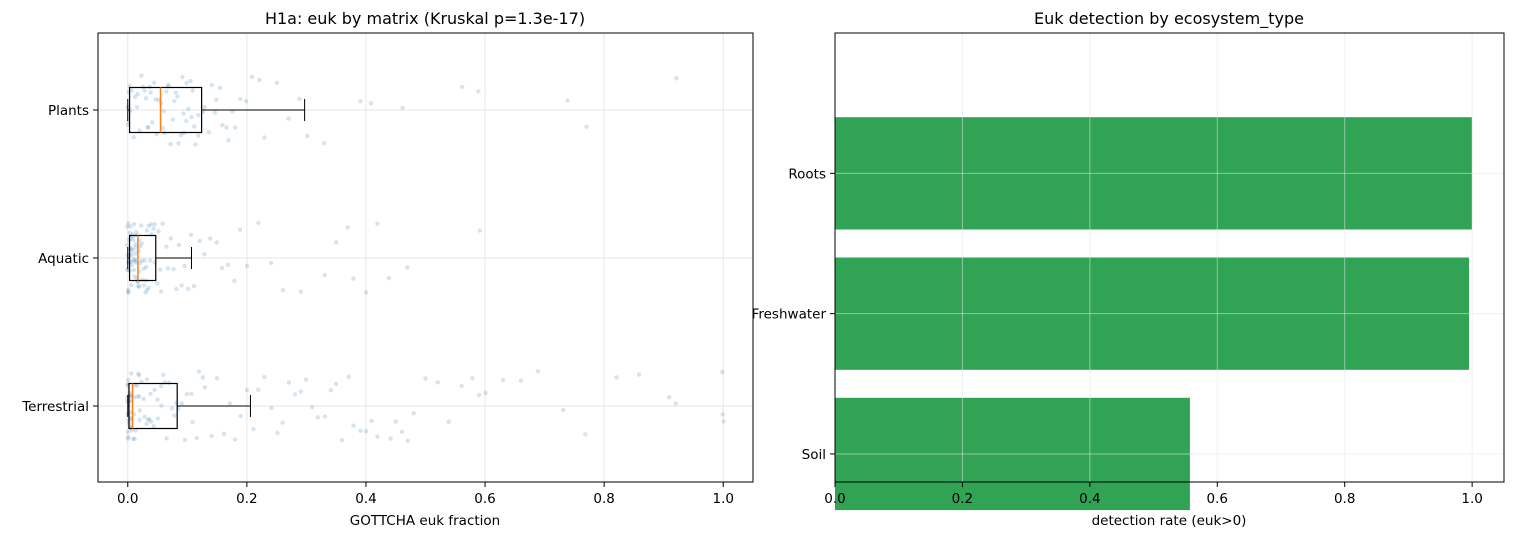 The height and width of the screenshot is (538, 1529). What do you see at coordinates (216, 110) in the screenshot?
I see `box-plants` at bounding box center [216, 110].